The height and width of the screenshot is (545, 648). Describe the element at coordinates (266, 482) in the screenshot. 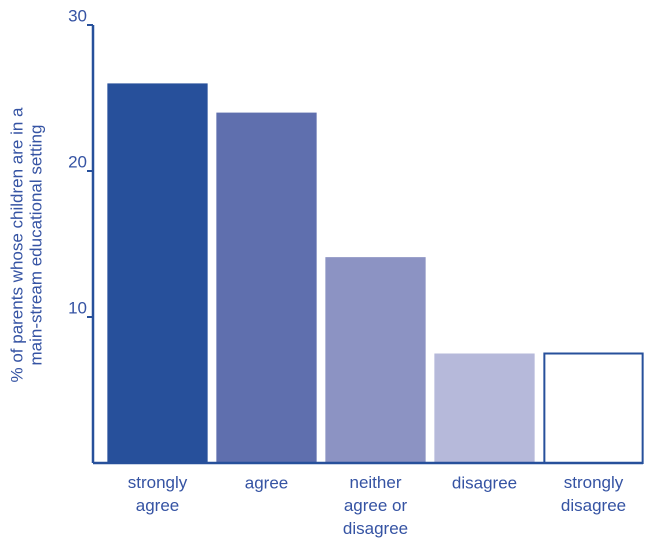

I see `x-tick-label: agree` at that location.